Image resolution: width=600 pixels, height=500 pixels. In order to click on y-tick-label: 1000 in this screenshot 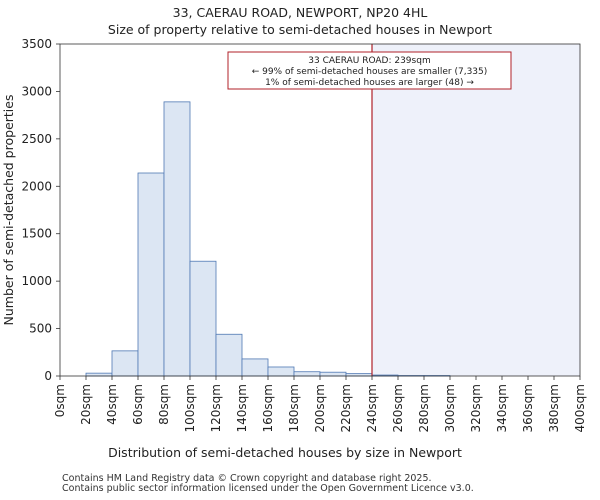, I will do `click(36, 281)`.